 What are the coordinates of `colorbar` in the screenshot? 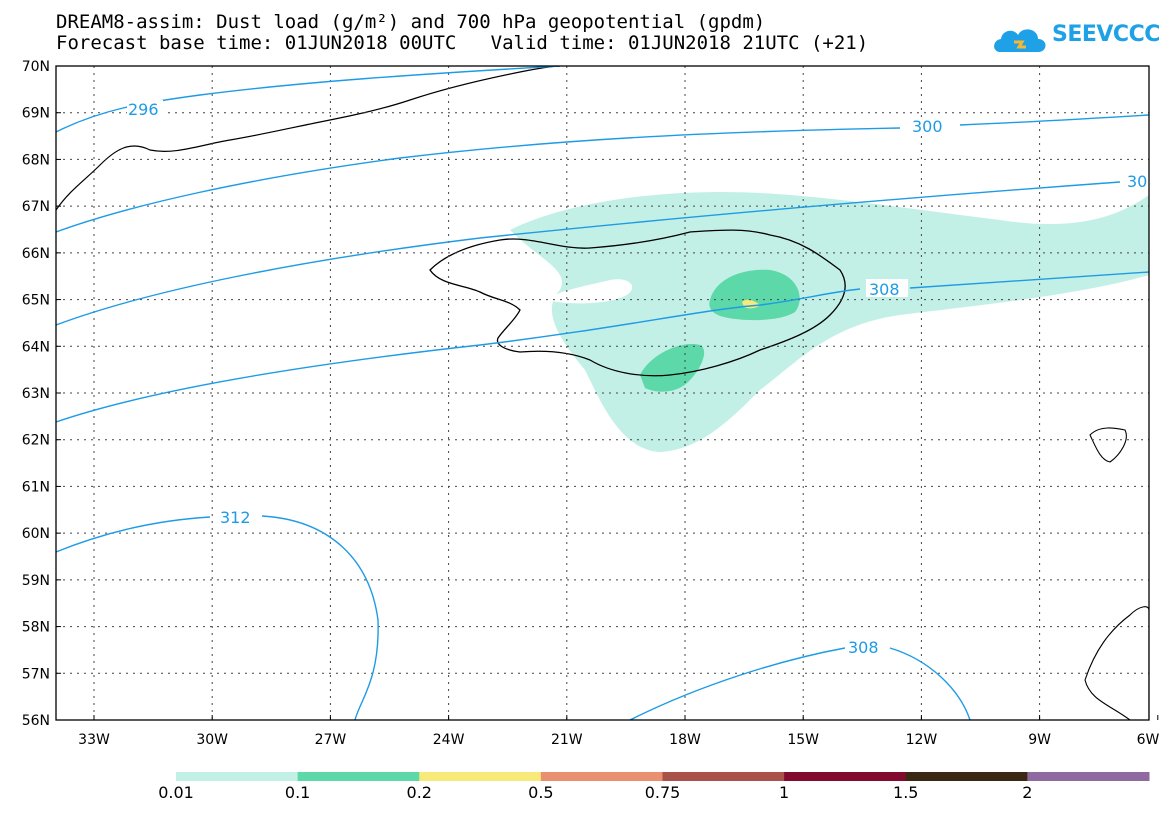 It's located at (663, 776).